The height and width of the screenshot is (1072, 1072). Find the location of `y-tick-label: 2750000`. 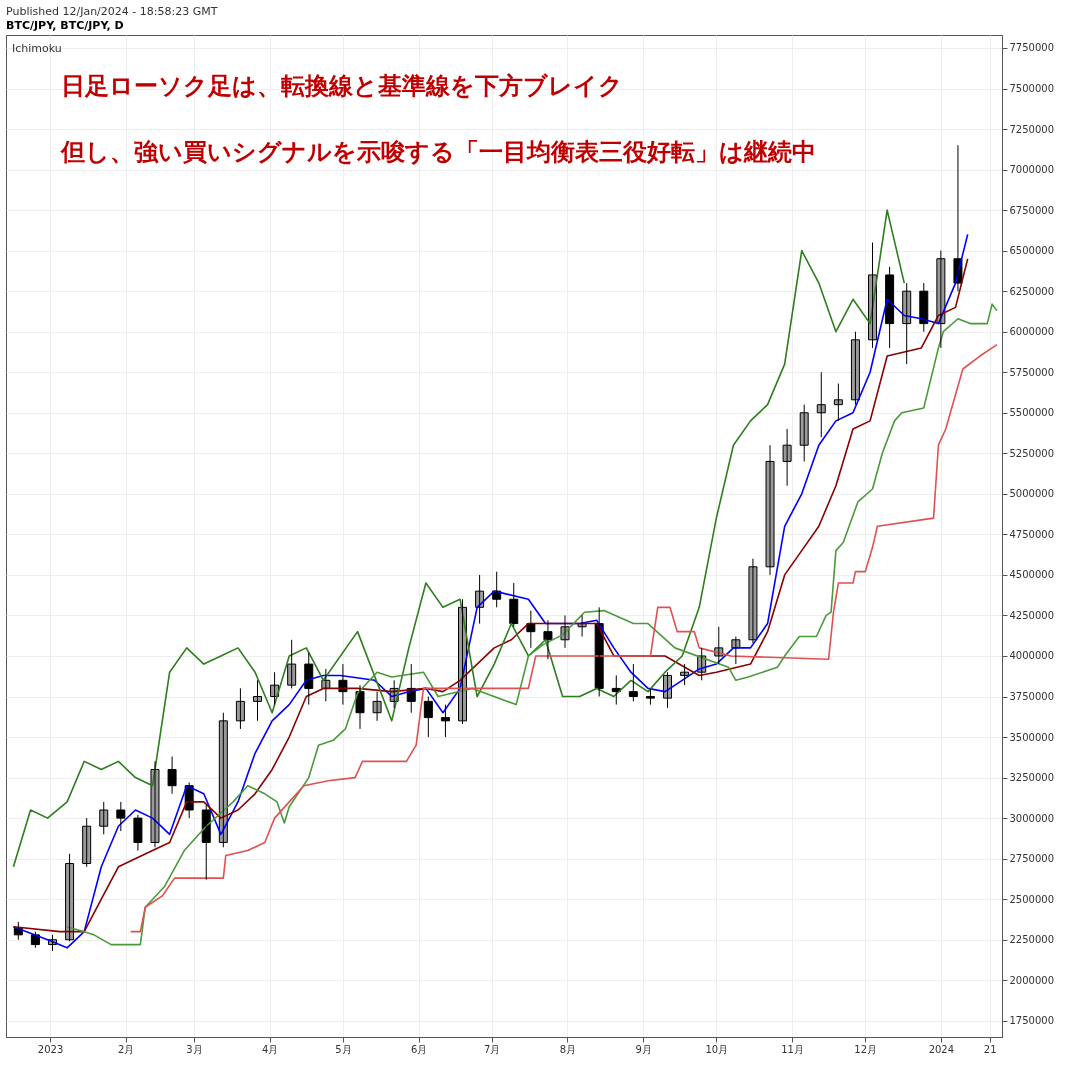

y-tick-label: 2750000 is located at coordinates (1032, 859).